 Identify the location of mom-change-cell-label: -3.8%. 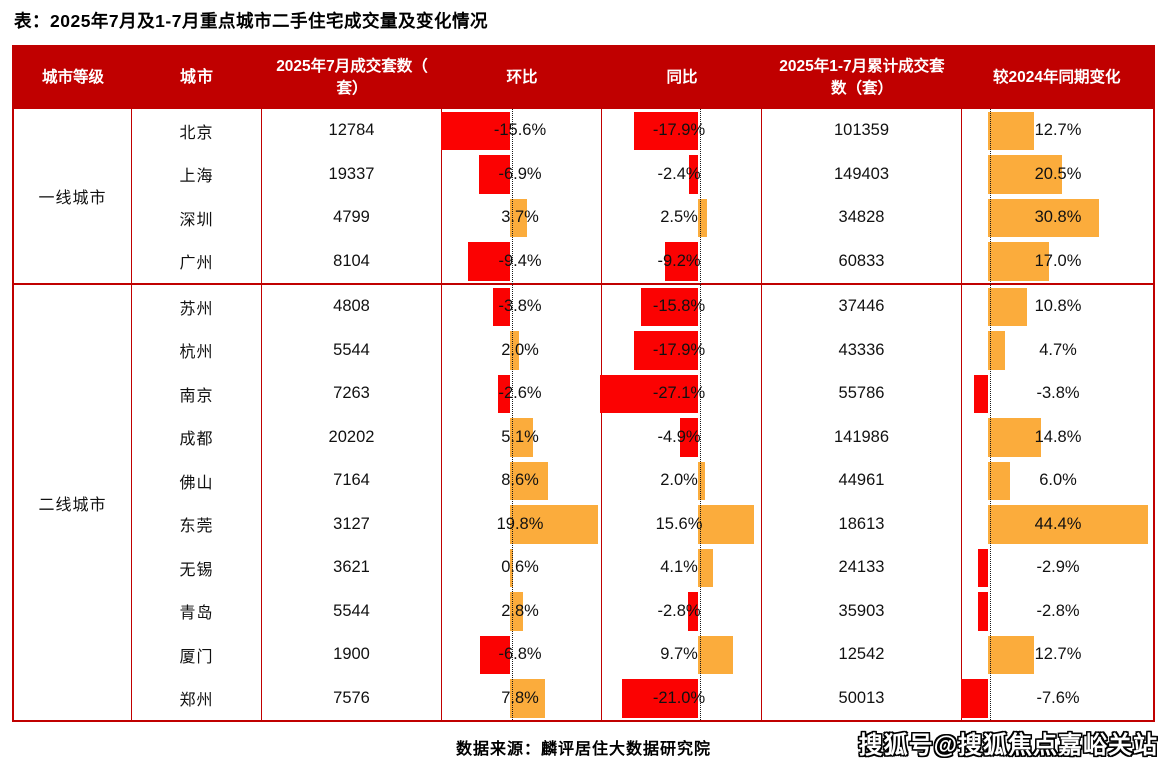
(520, 306).